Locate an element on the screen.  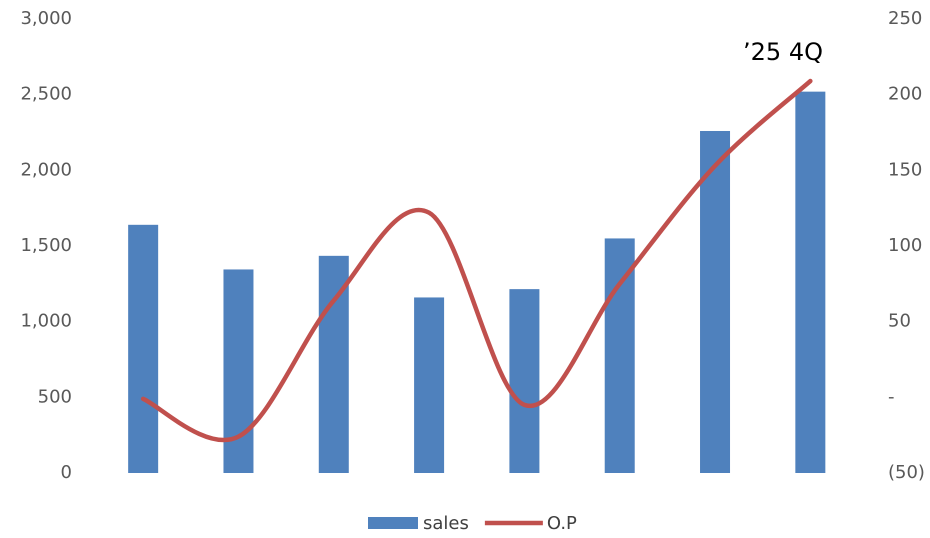
y-tick-label: 500 is located at coordinates (55, 396).